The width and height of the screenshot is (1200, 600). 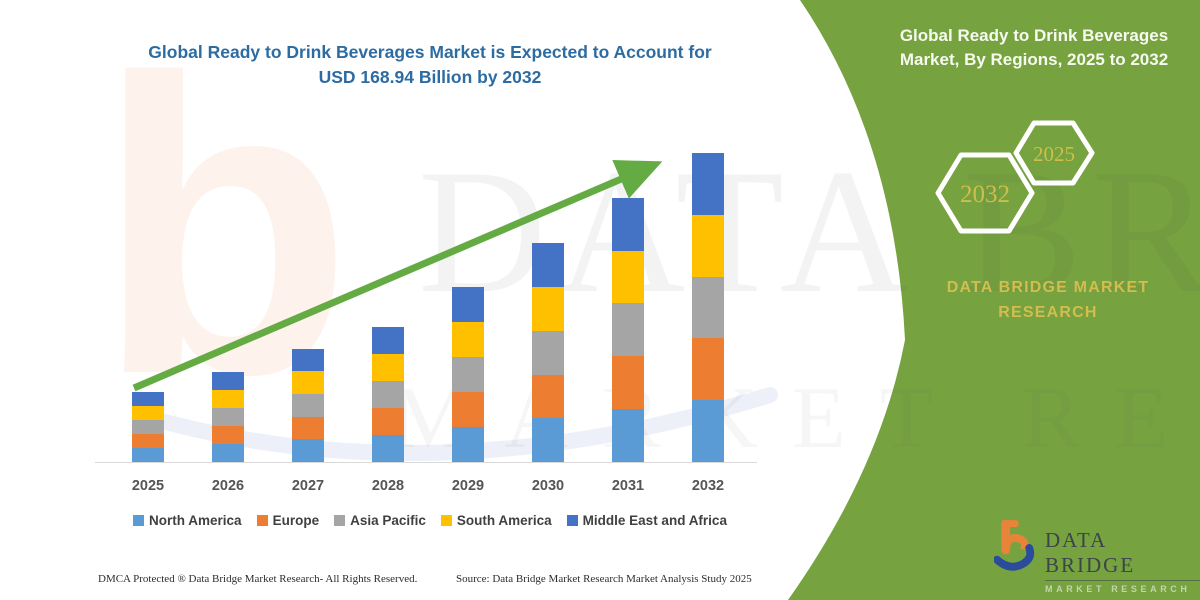 I want to click on bar-2026, so click(x=228, y=416).